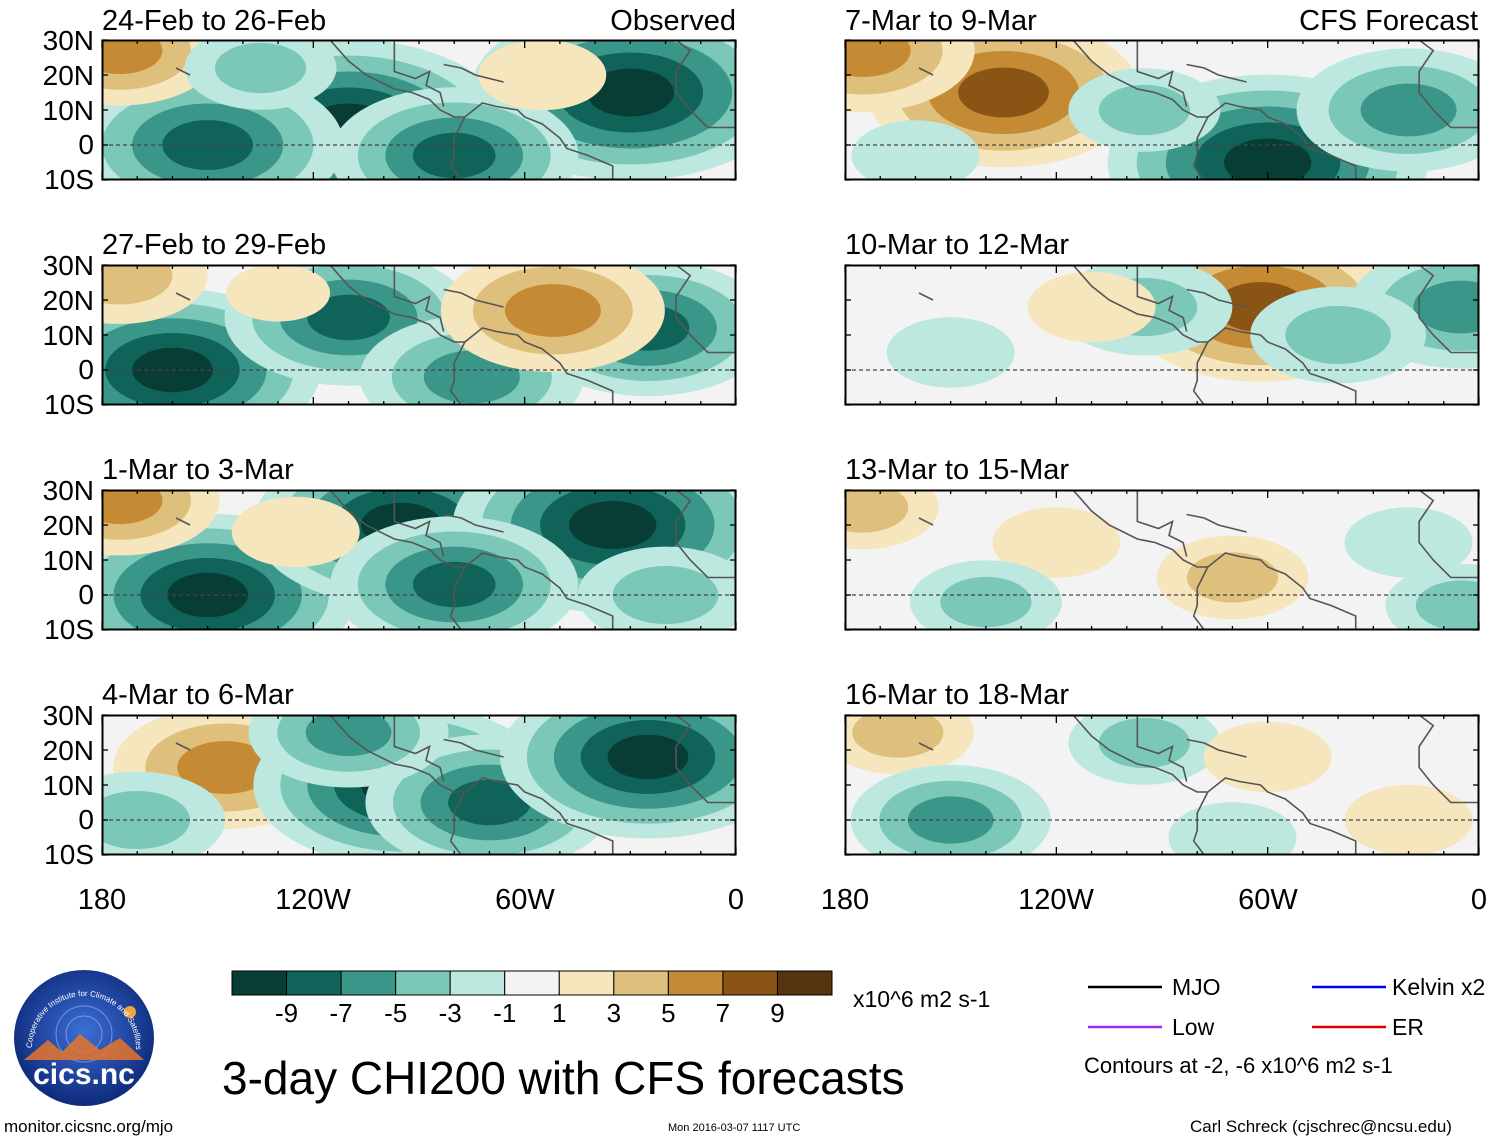  What do you see at coordinates (1125, 987) in the screenshot?
I see `legend-mjo-line` at bounding box center [1125, 987].